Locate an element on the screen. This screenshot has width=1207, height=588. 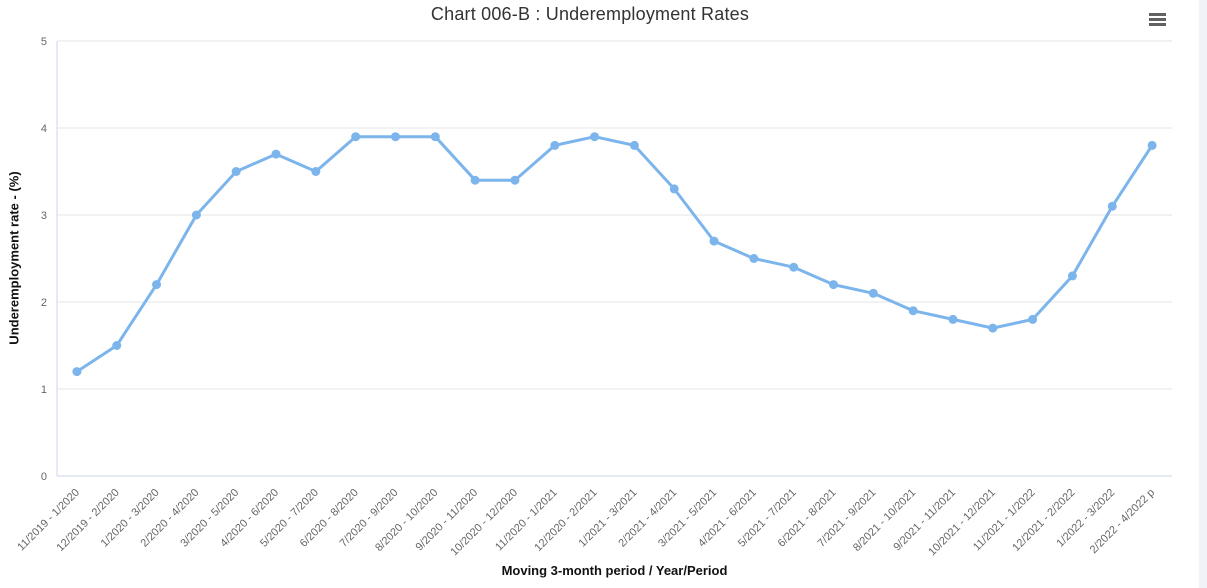
chart-title: Chart 006-B : Underemployment Rates is located at coordinates (590, 14).